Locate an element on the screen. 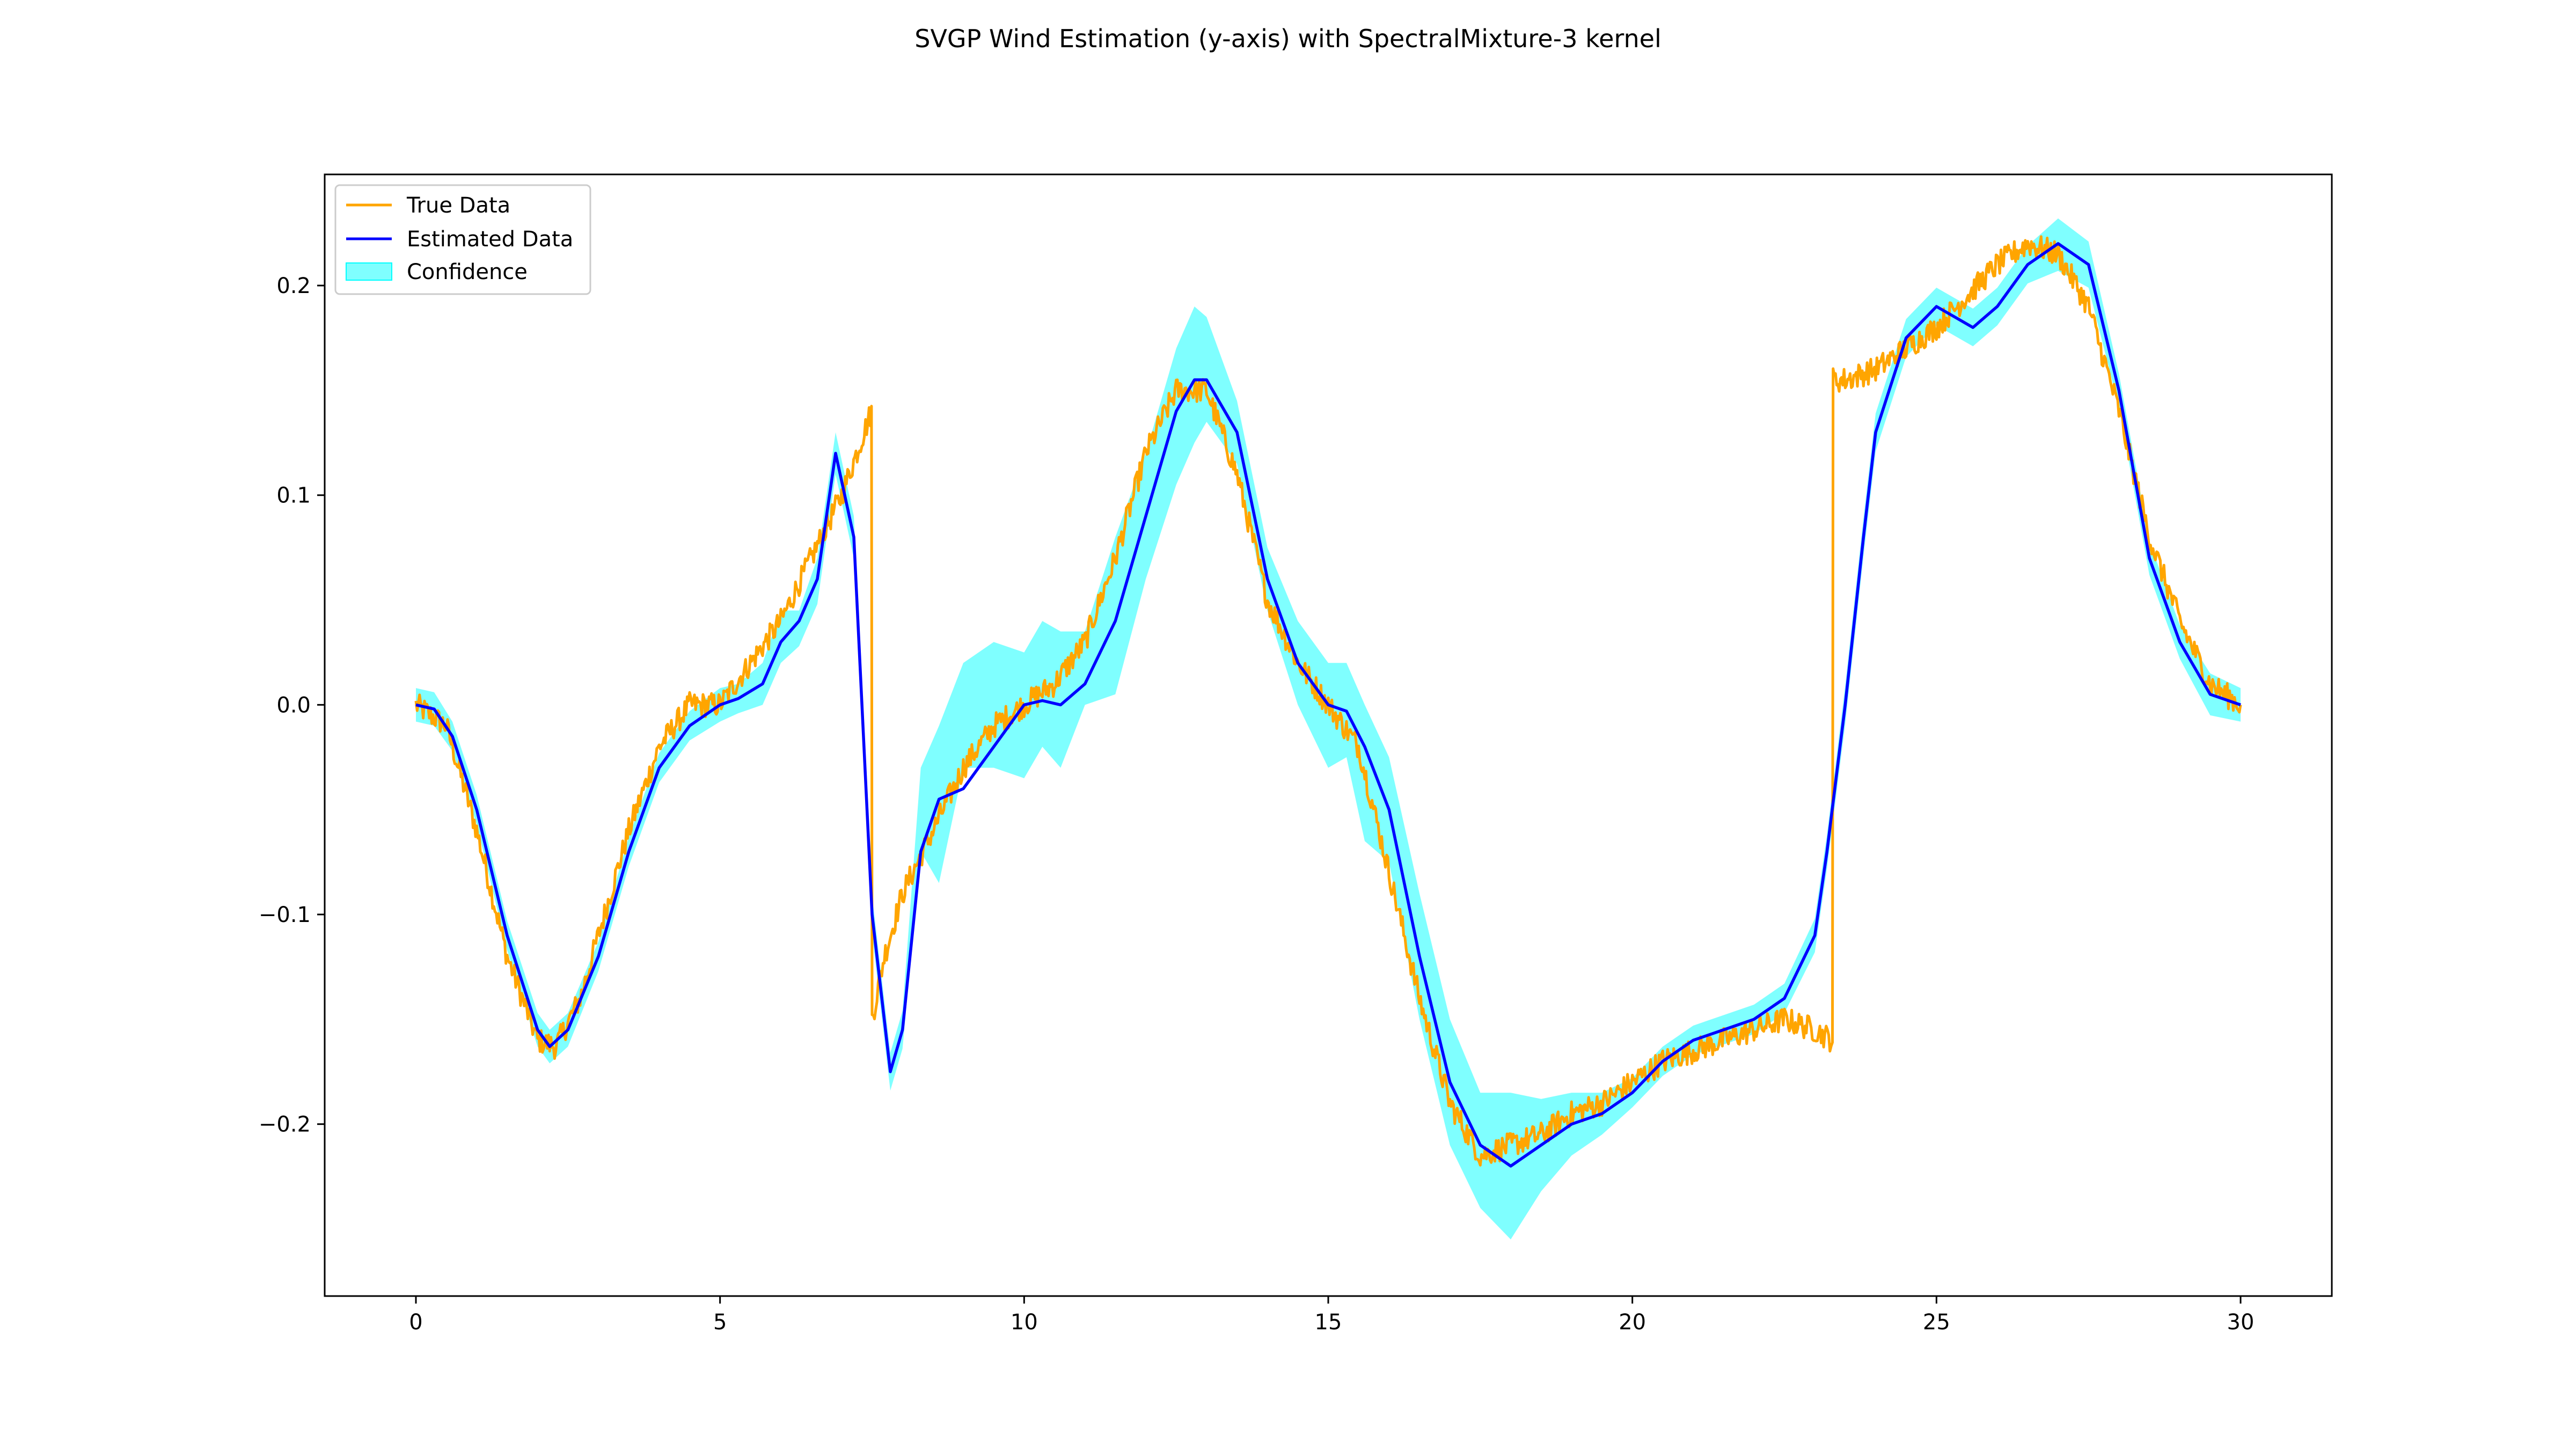 The width and height of the screenshot is (2576, 1449). legend-estimated-data-label: Estimated Data is located at coordinates (490, 239).